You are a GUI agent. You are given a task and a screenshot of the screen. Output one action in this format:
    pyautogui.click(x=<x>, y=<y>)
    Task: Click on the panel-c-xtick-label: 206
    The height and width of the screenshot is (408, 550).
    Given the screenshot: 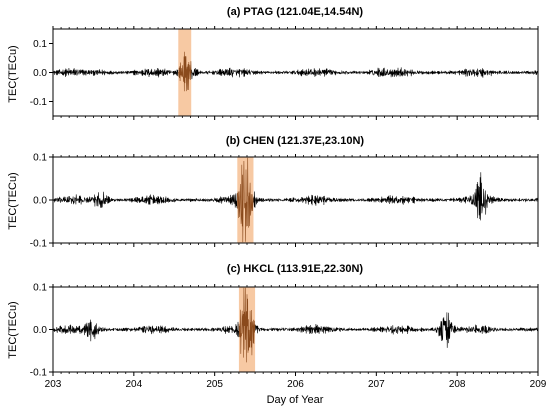 What is the action you would take?
    pyautogui.click(x=295, y=384)
    